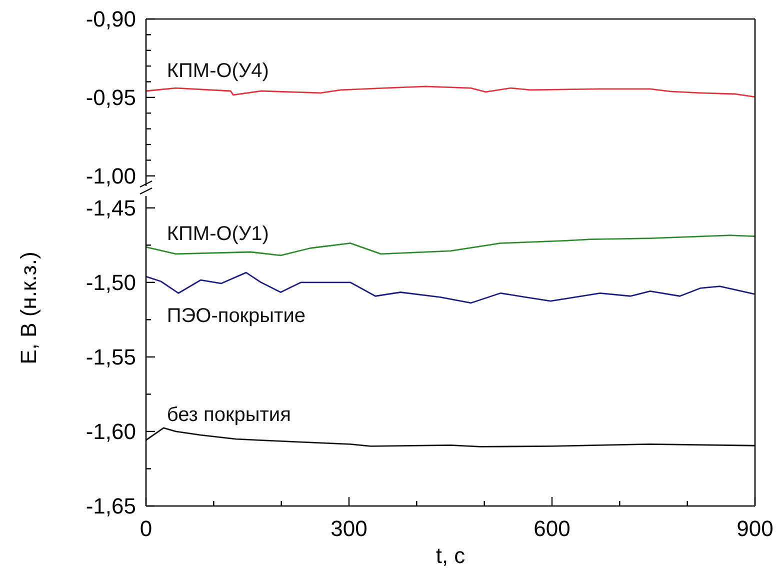 The width and height of the screenshot is (776, 573). What do you see at coordinates (28, 308) in the screenshot?
I see `y-axis-title: E, B (н.к.з.)` at bounding box center [28, 308].